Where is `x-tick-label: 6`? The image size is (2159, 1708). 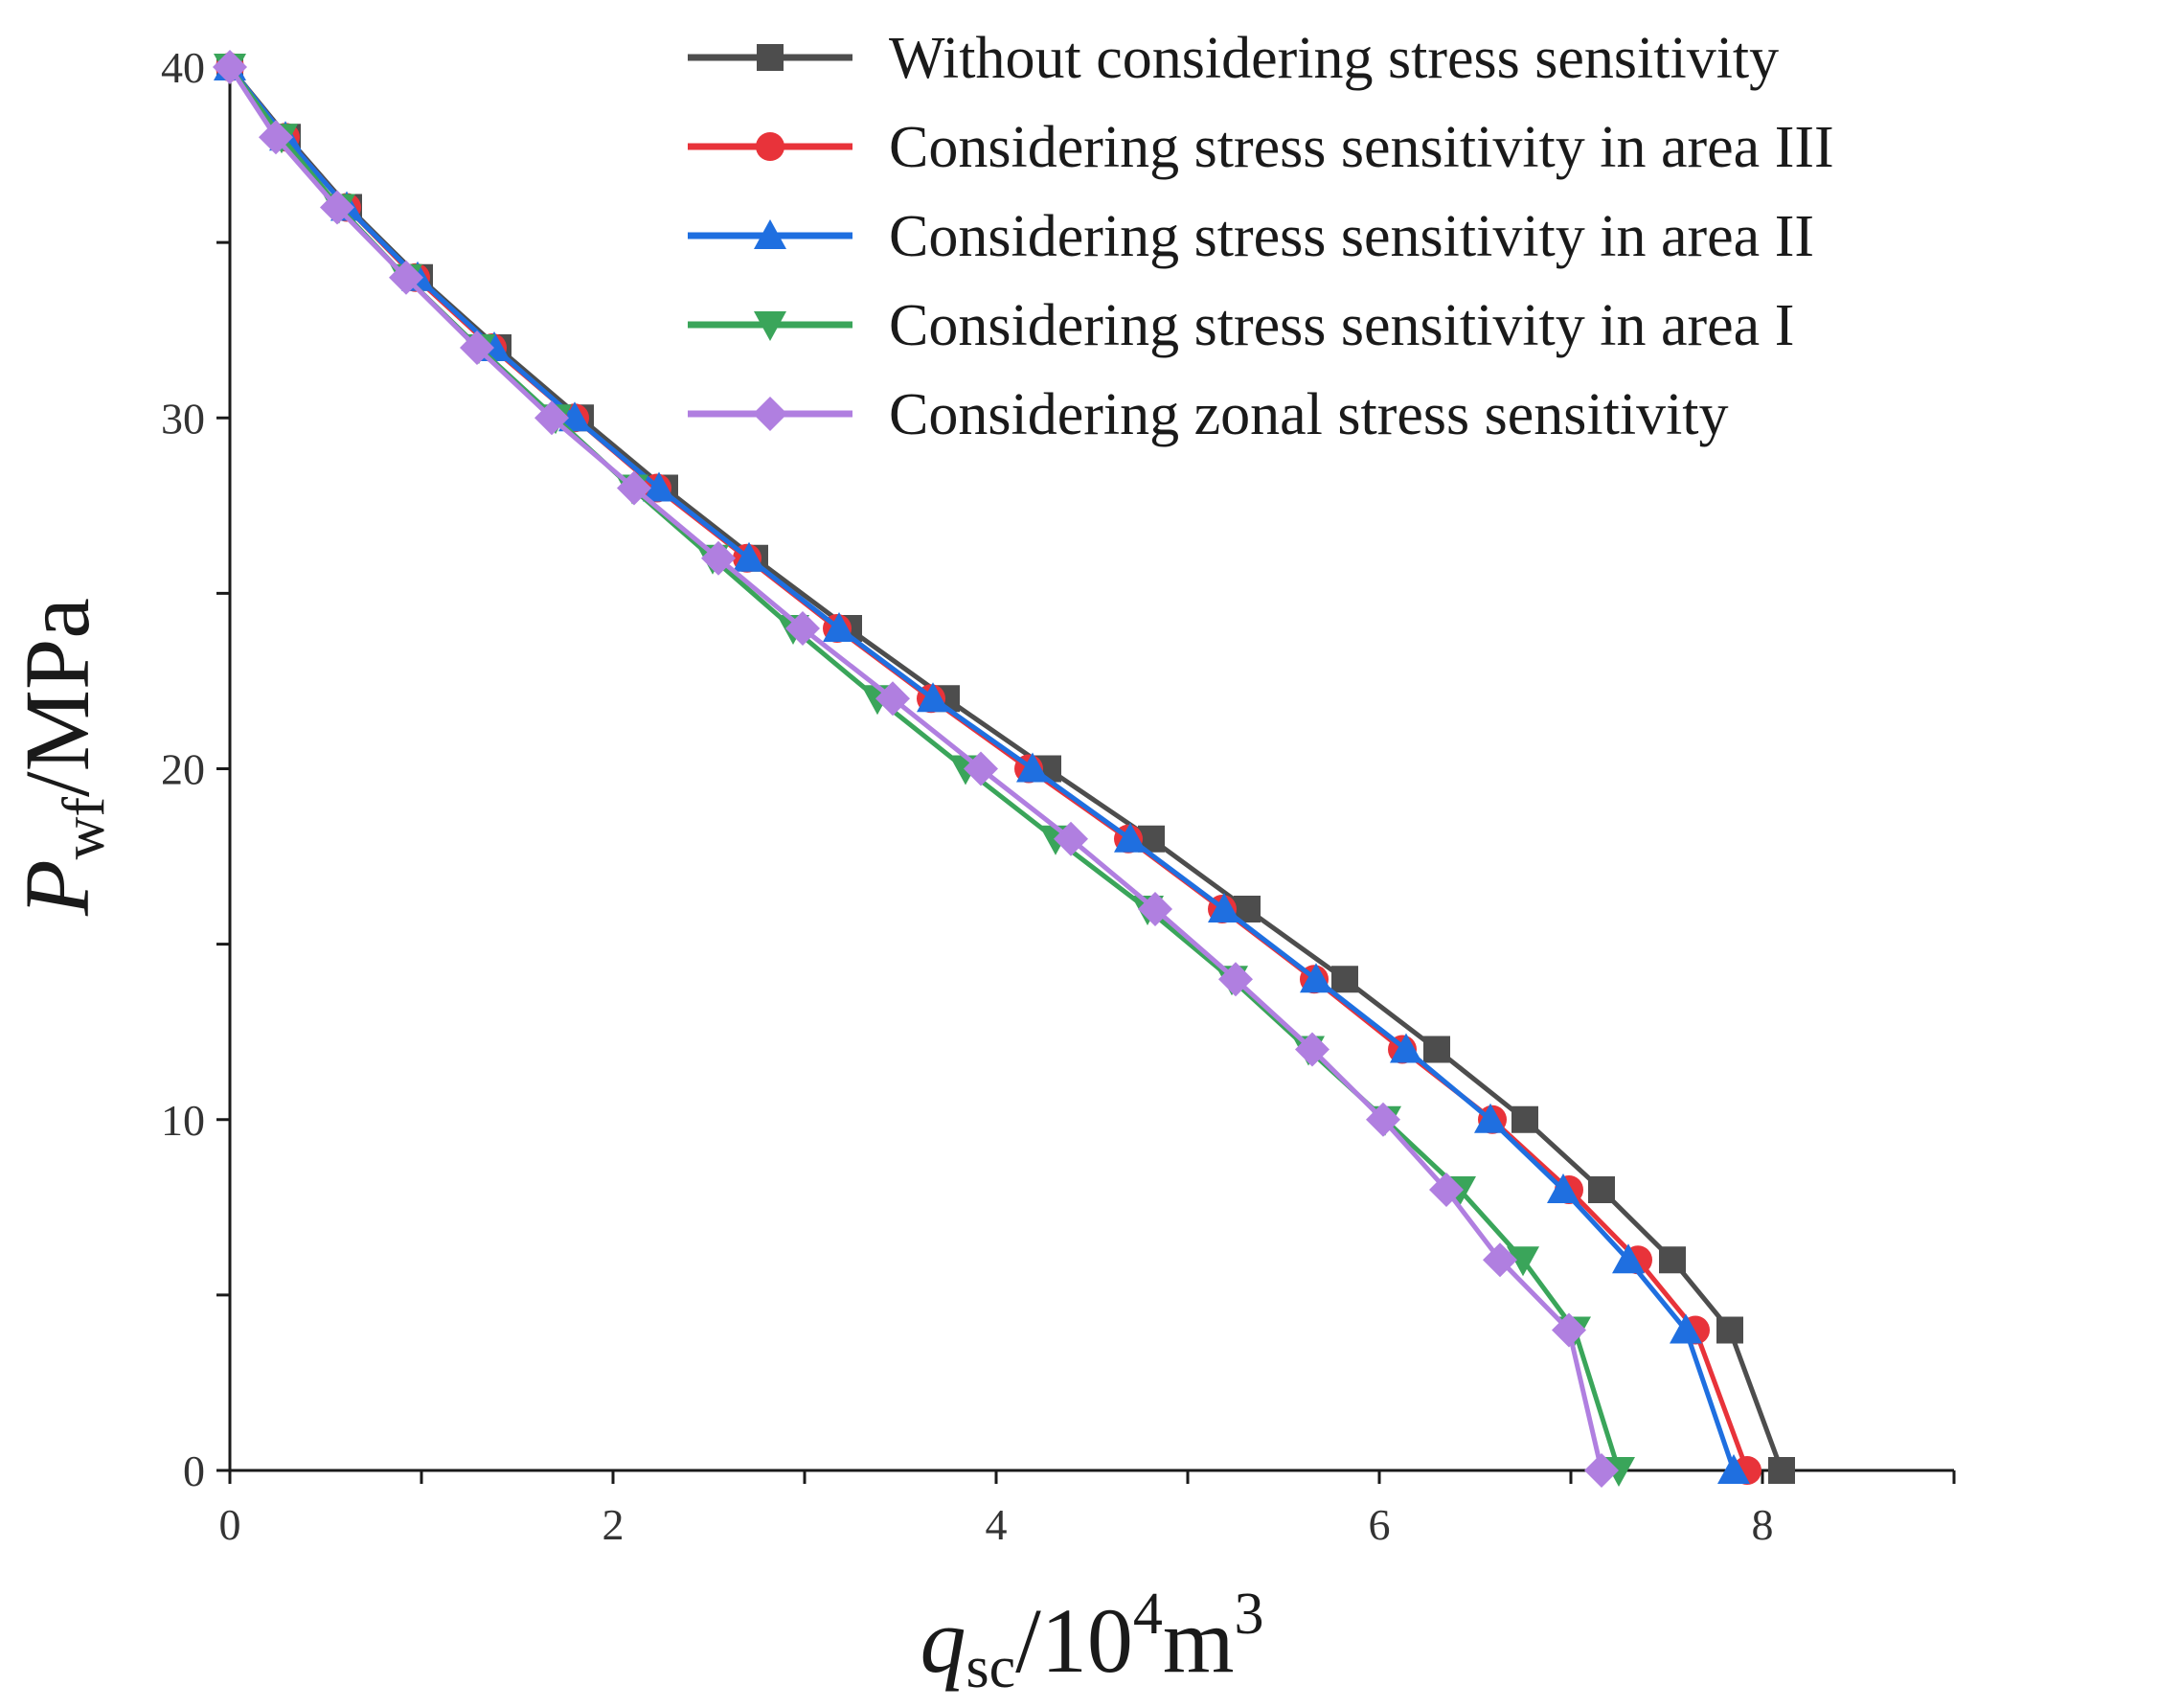
x-tick-label: 6 is located at coordinates (1380, 1524).